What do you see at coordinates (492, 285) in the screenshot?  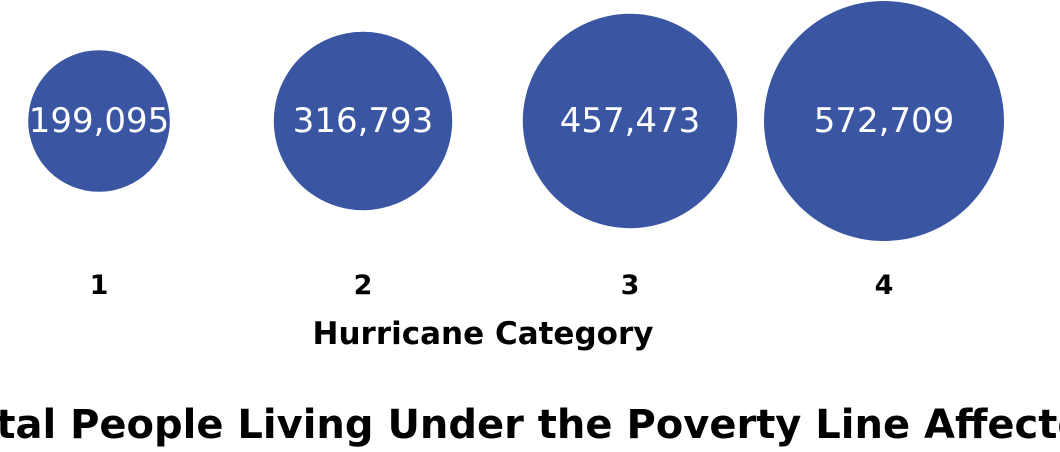 I see `x-tick-labels: 1 2 3 4` at bounding box center [492, 285].